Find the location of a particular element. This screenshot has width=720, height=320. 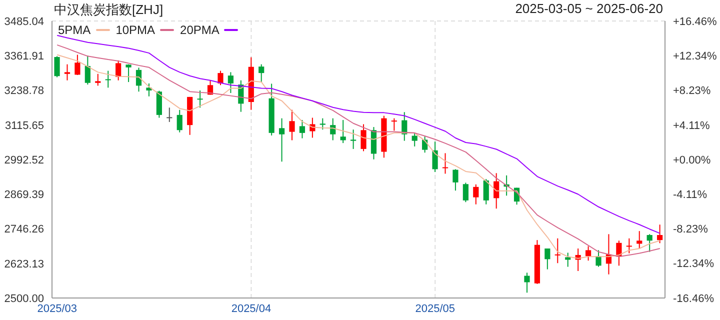

y2-tick-label: +0.00% is located at coordinates (692, 160).